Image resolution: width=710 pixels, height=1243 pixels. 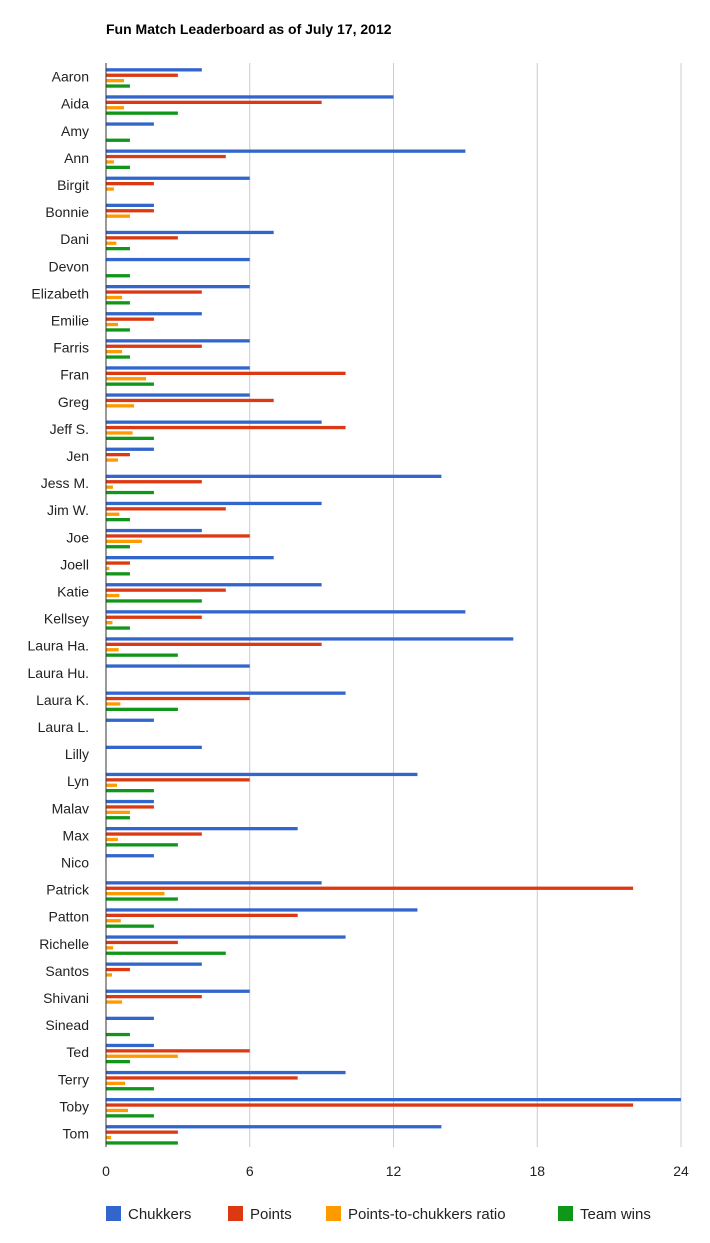 I want to click on category-label: Lilly, so click(x=77, y=754).